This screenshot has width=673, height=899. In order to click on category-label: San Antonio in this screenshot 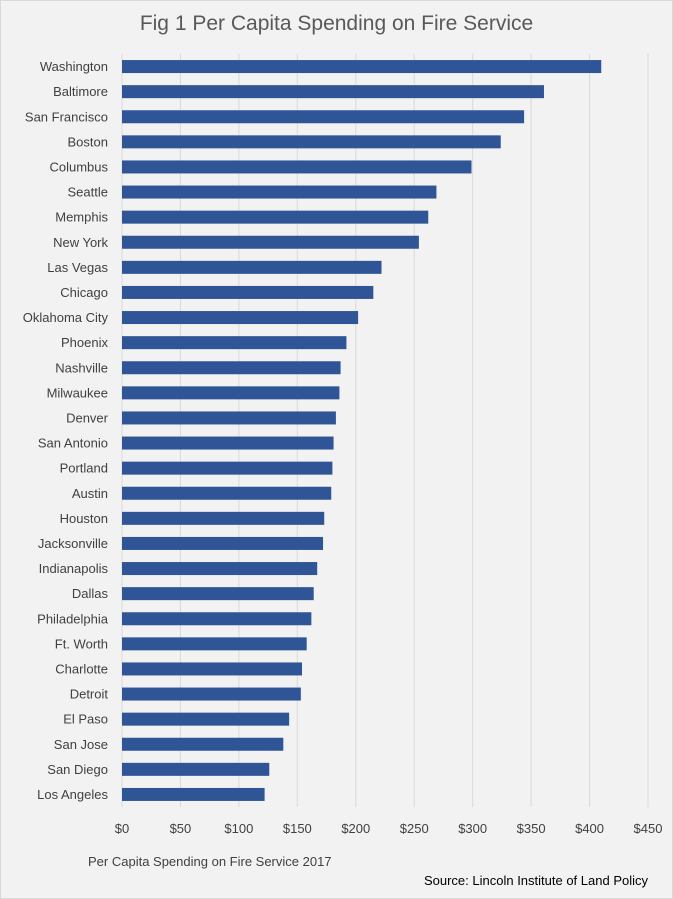, I will do `click(73, 443)`.